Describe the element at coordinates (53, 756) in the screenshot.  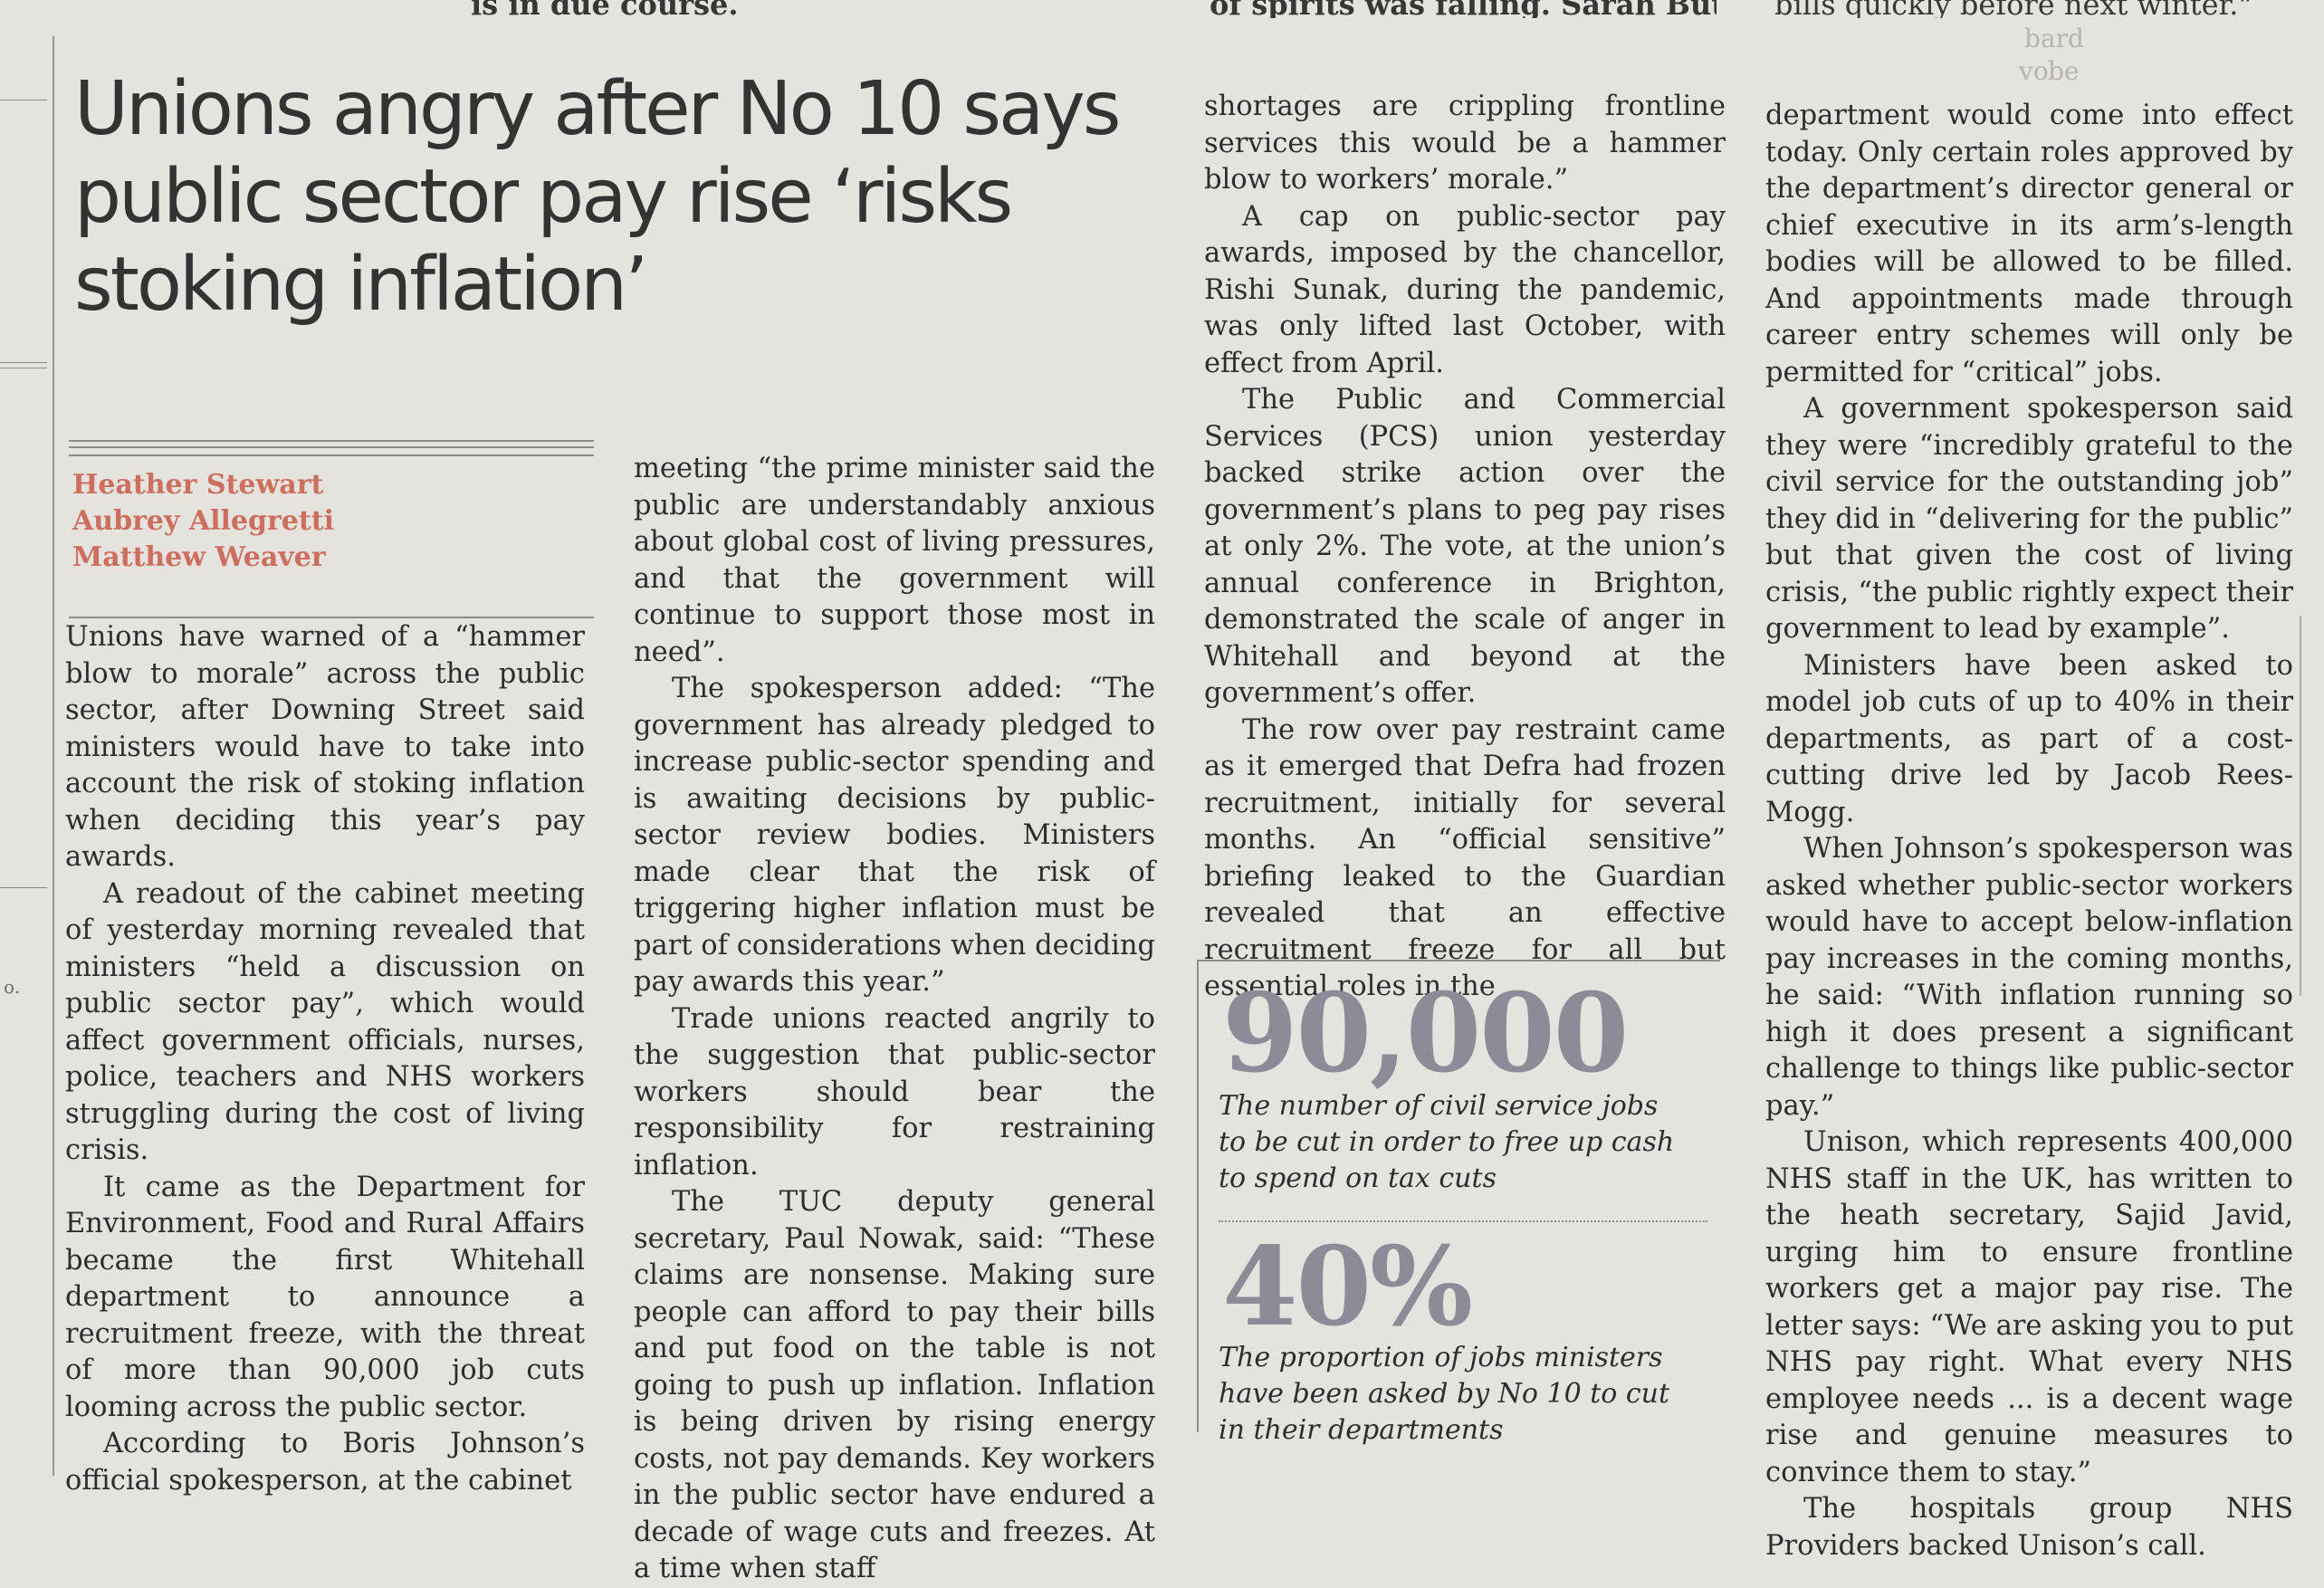
I see `margin-rule` at that location.